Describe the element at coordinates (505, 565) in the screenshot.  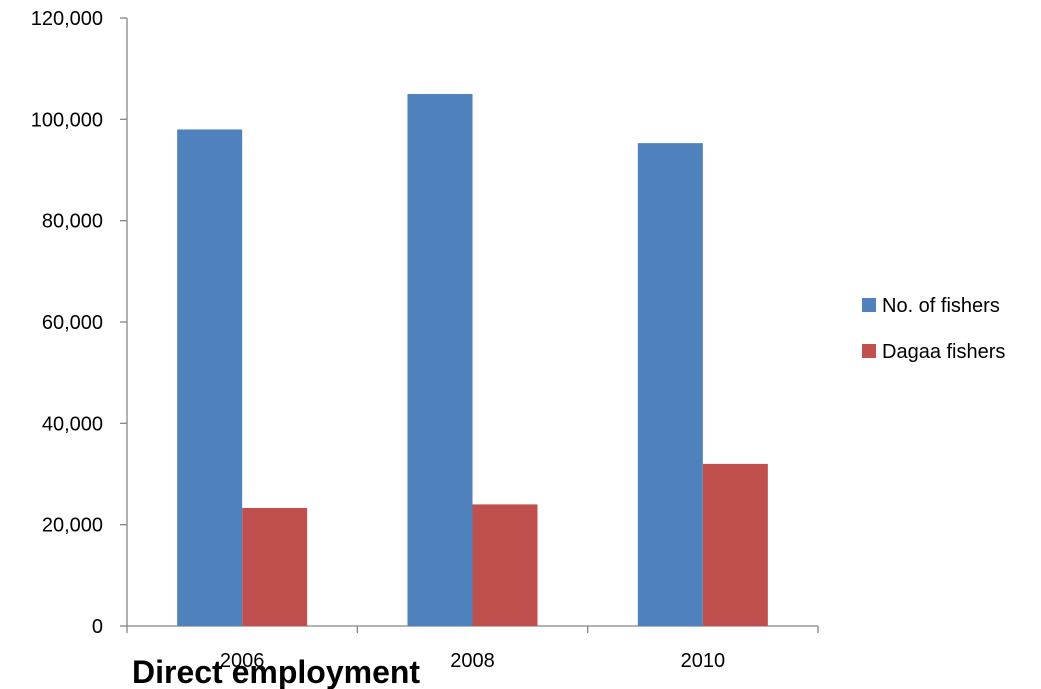
I see `bar-dagaa-fishers-2008` at that location.